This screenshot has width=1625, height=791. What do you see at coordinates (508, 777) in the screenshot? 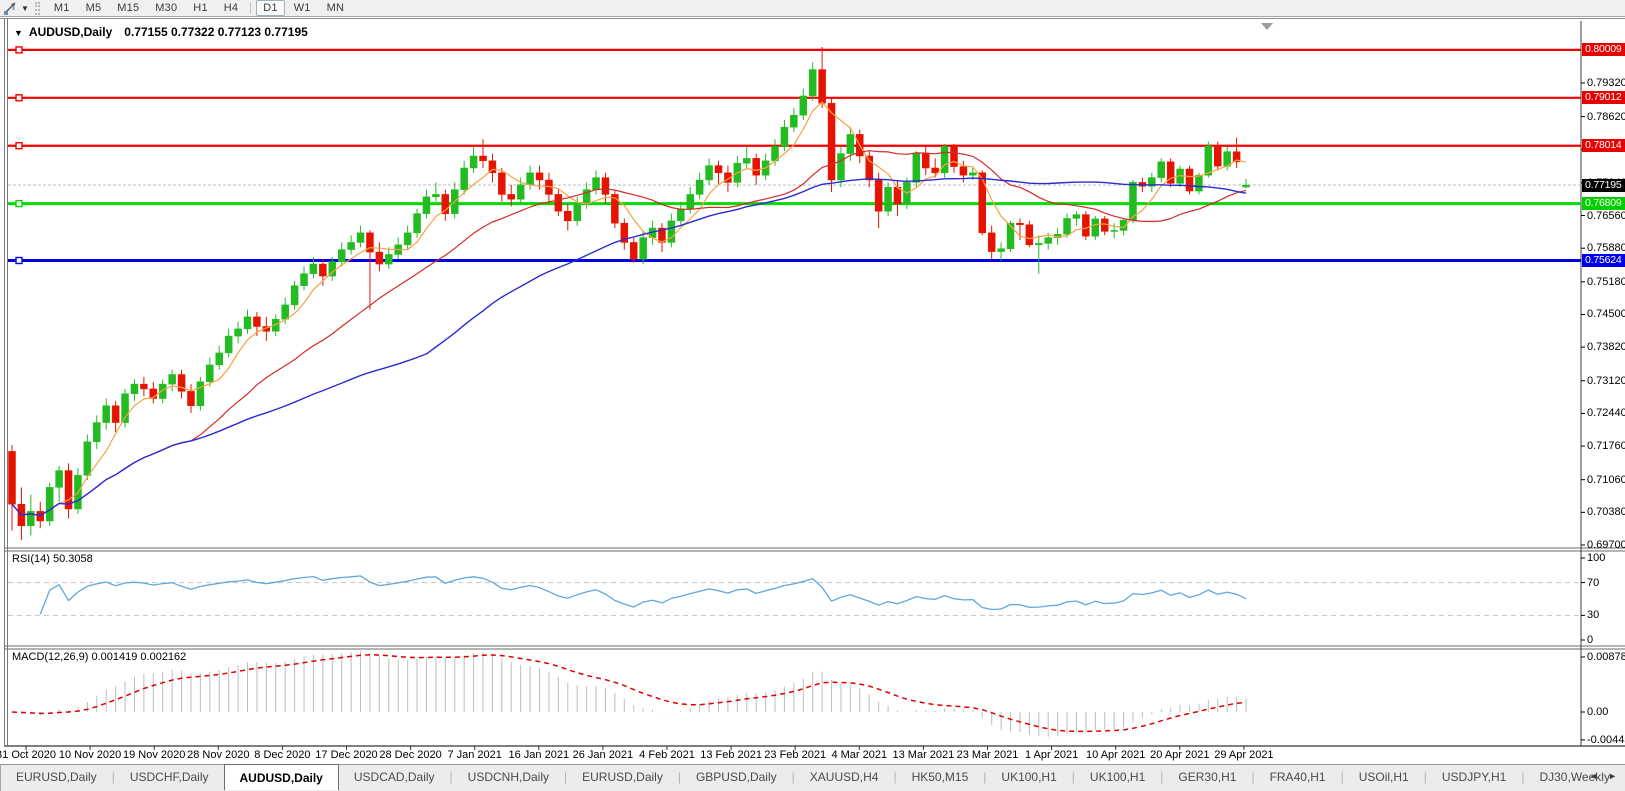
I see `chart-tab-usdcnh-daily: USDCNH,Daily` at bounding box center [508, 777].